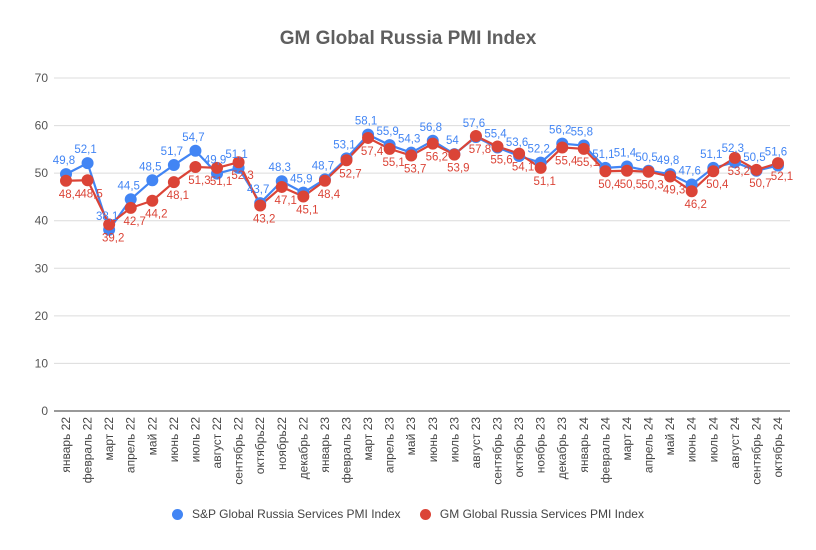 Image resolution: width=816 pixels, height=550 pixels. I want to click on y-tick-label: 0, so click(44, 411).